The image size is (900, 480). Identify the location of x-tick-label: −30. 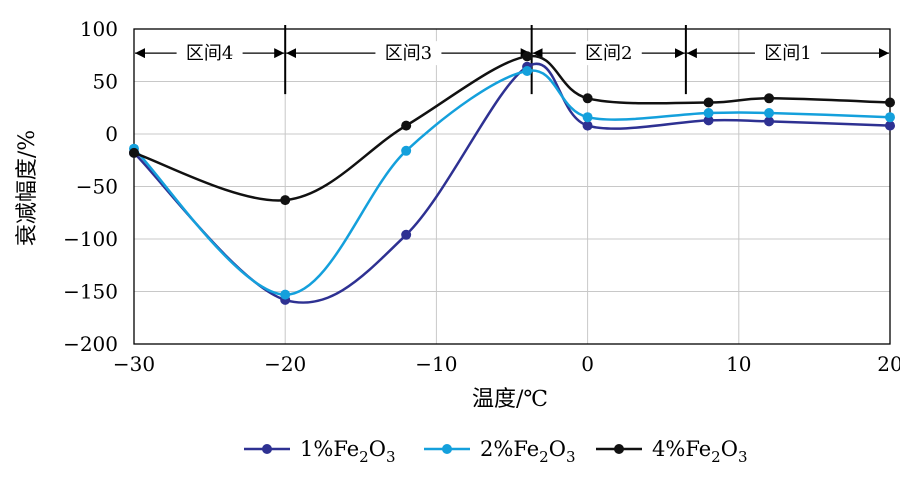
(134, 364).